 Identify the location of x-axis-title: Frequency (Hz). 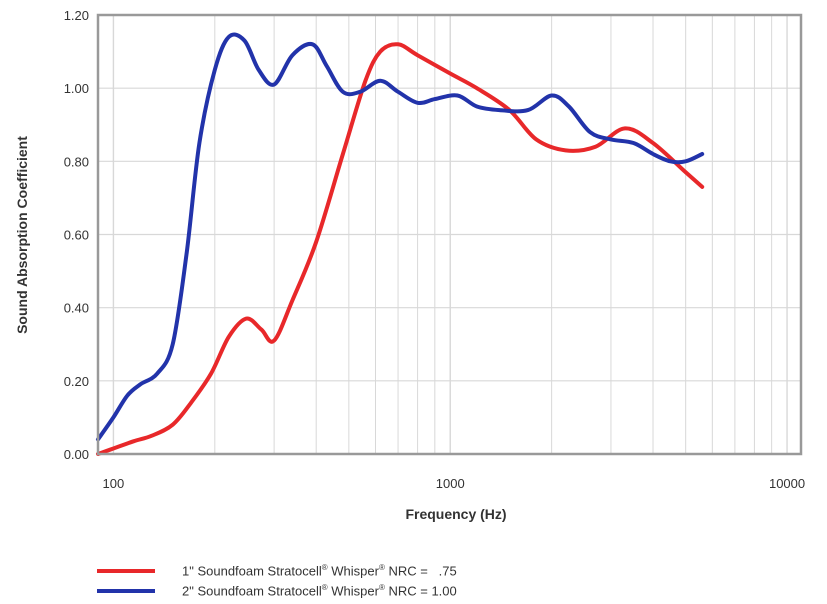
(455, 514).